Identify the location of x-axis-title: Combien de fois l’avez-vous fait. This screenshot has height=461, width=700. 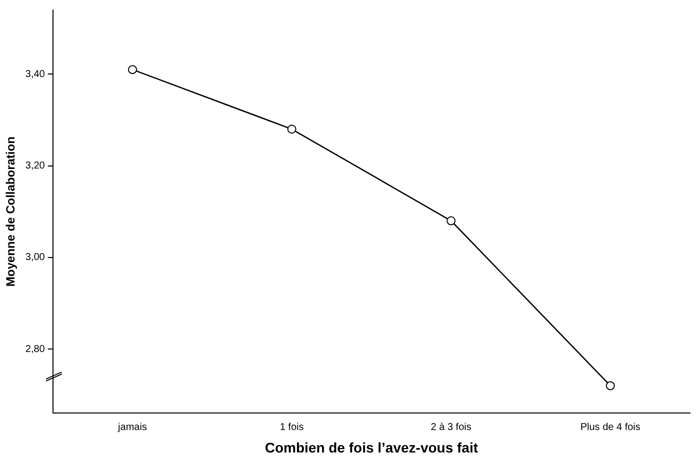
(371, 447).